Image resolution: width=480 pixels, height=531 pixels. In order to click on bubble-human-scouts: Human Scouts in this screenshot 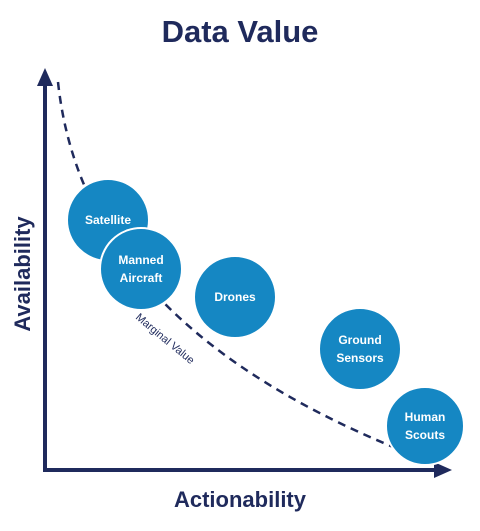, I will do `click(425, 426)`.